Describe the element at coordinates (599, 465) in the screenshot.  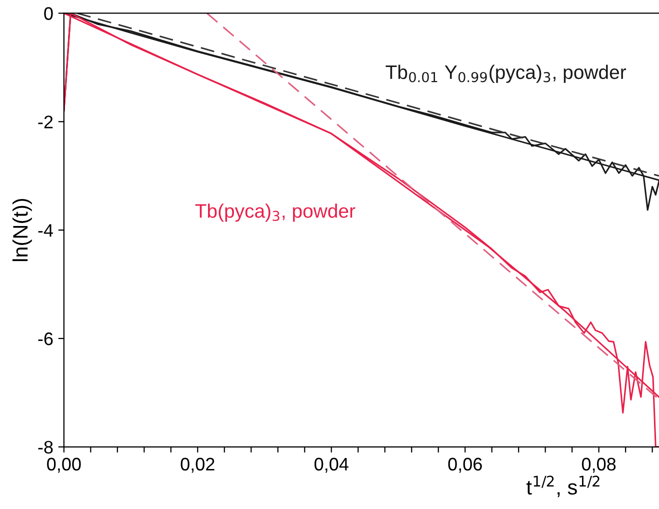
I see `x-tick-label: 0,08` at that location.